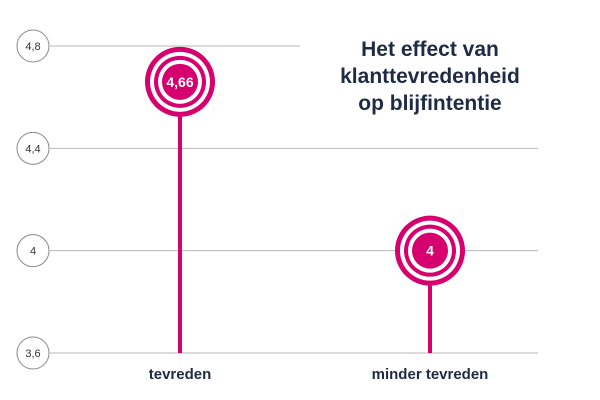 The image size is (600, 400). I want to click on y-tick-label: 3,6, so click(32, 354).